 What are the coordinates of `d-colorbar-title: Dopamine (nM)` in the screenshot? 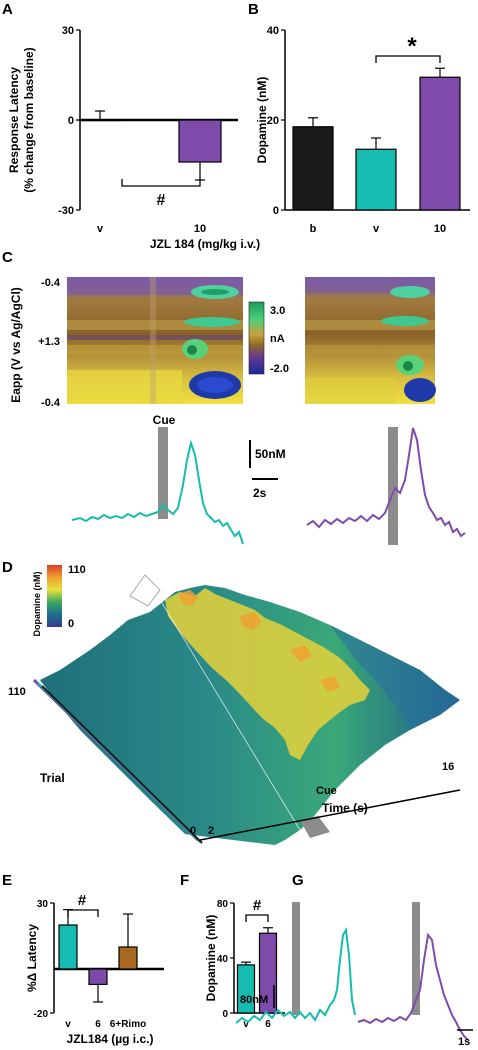 It's located at (37, 604).